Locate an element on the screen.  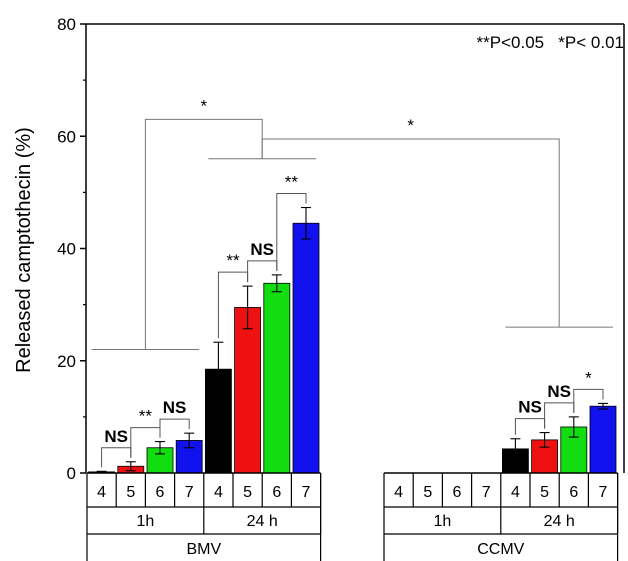
y-axis-title: Released camptothecin (%) is located at coordinates (24, 250).